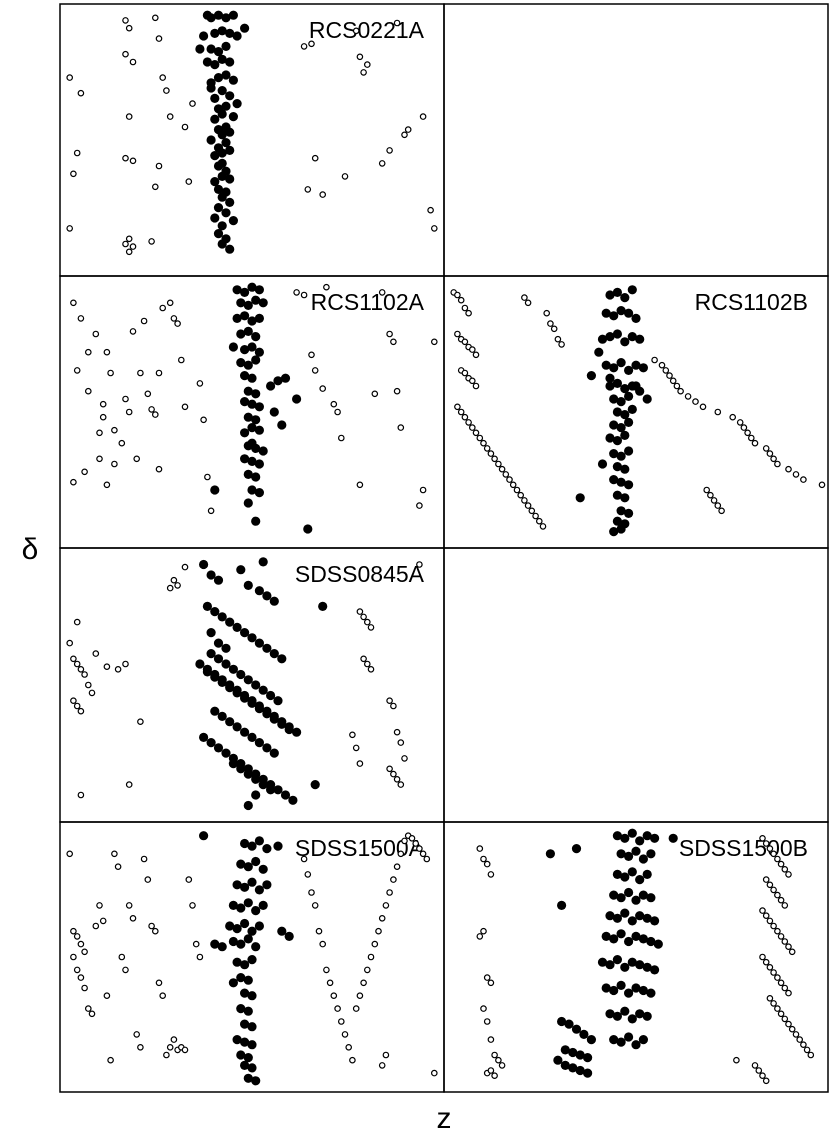 Image resolution: width=830 pixels, height=1138 pixels. What do you see at coordinates (360, 574) in the screenshot?
I see `panel-title: SDSS0845A` at bounding box center [360, 574].